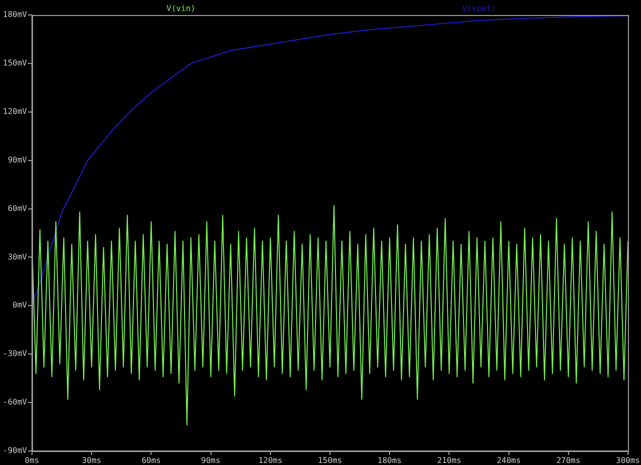 Image resolution: width=641 pixels, height=465 pixels. What do you see at coordinates (211, 460) in the screenshot?
I see `x-tick-label: 90ms` at bounding box center [211, 460].